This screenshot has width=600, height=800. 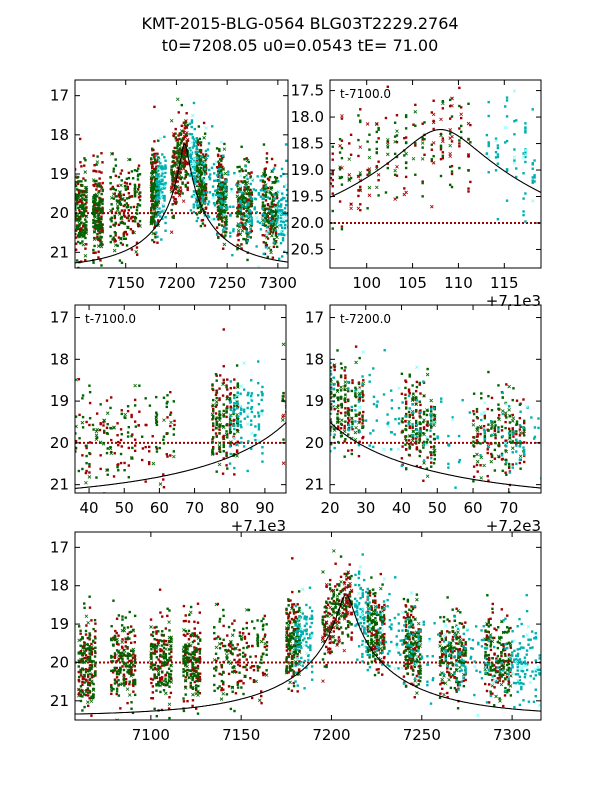 I want to click on x-tick-label: 70, so click(x=508, y=508).